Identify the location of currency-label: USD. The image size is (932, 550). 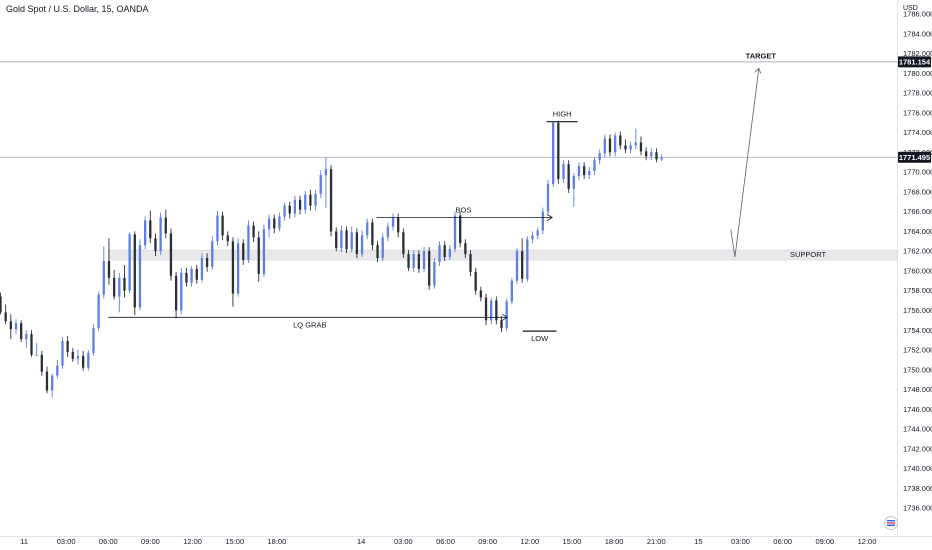
(910, 8).